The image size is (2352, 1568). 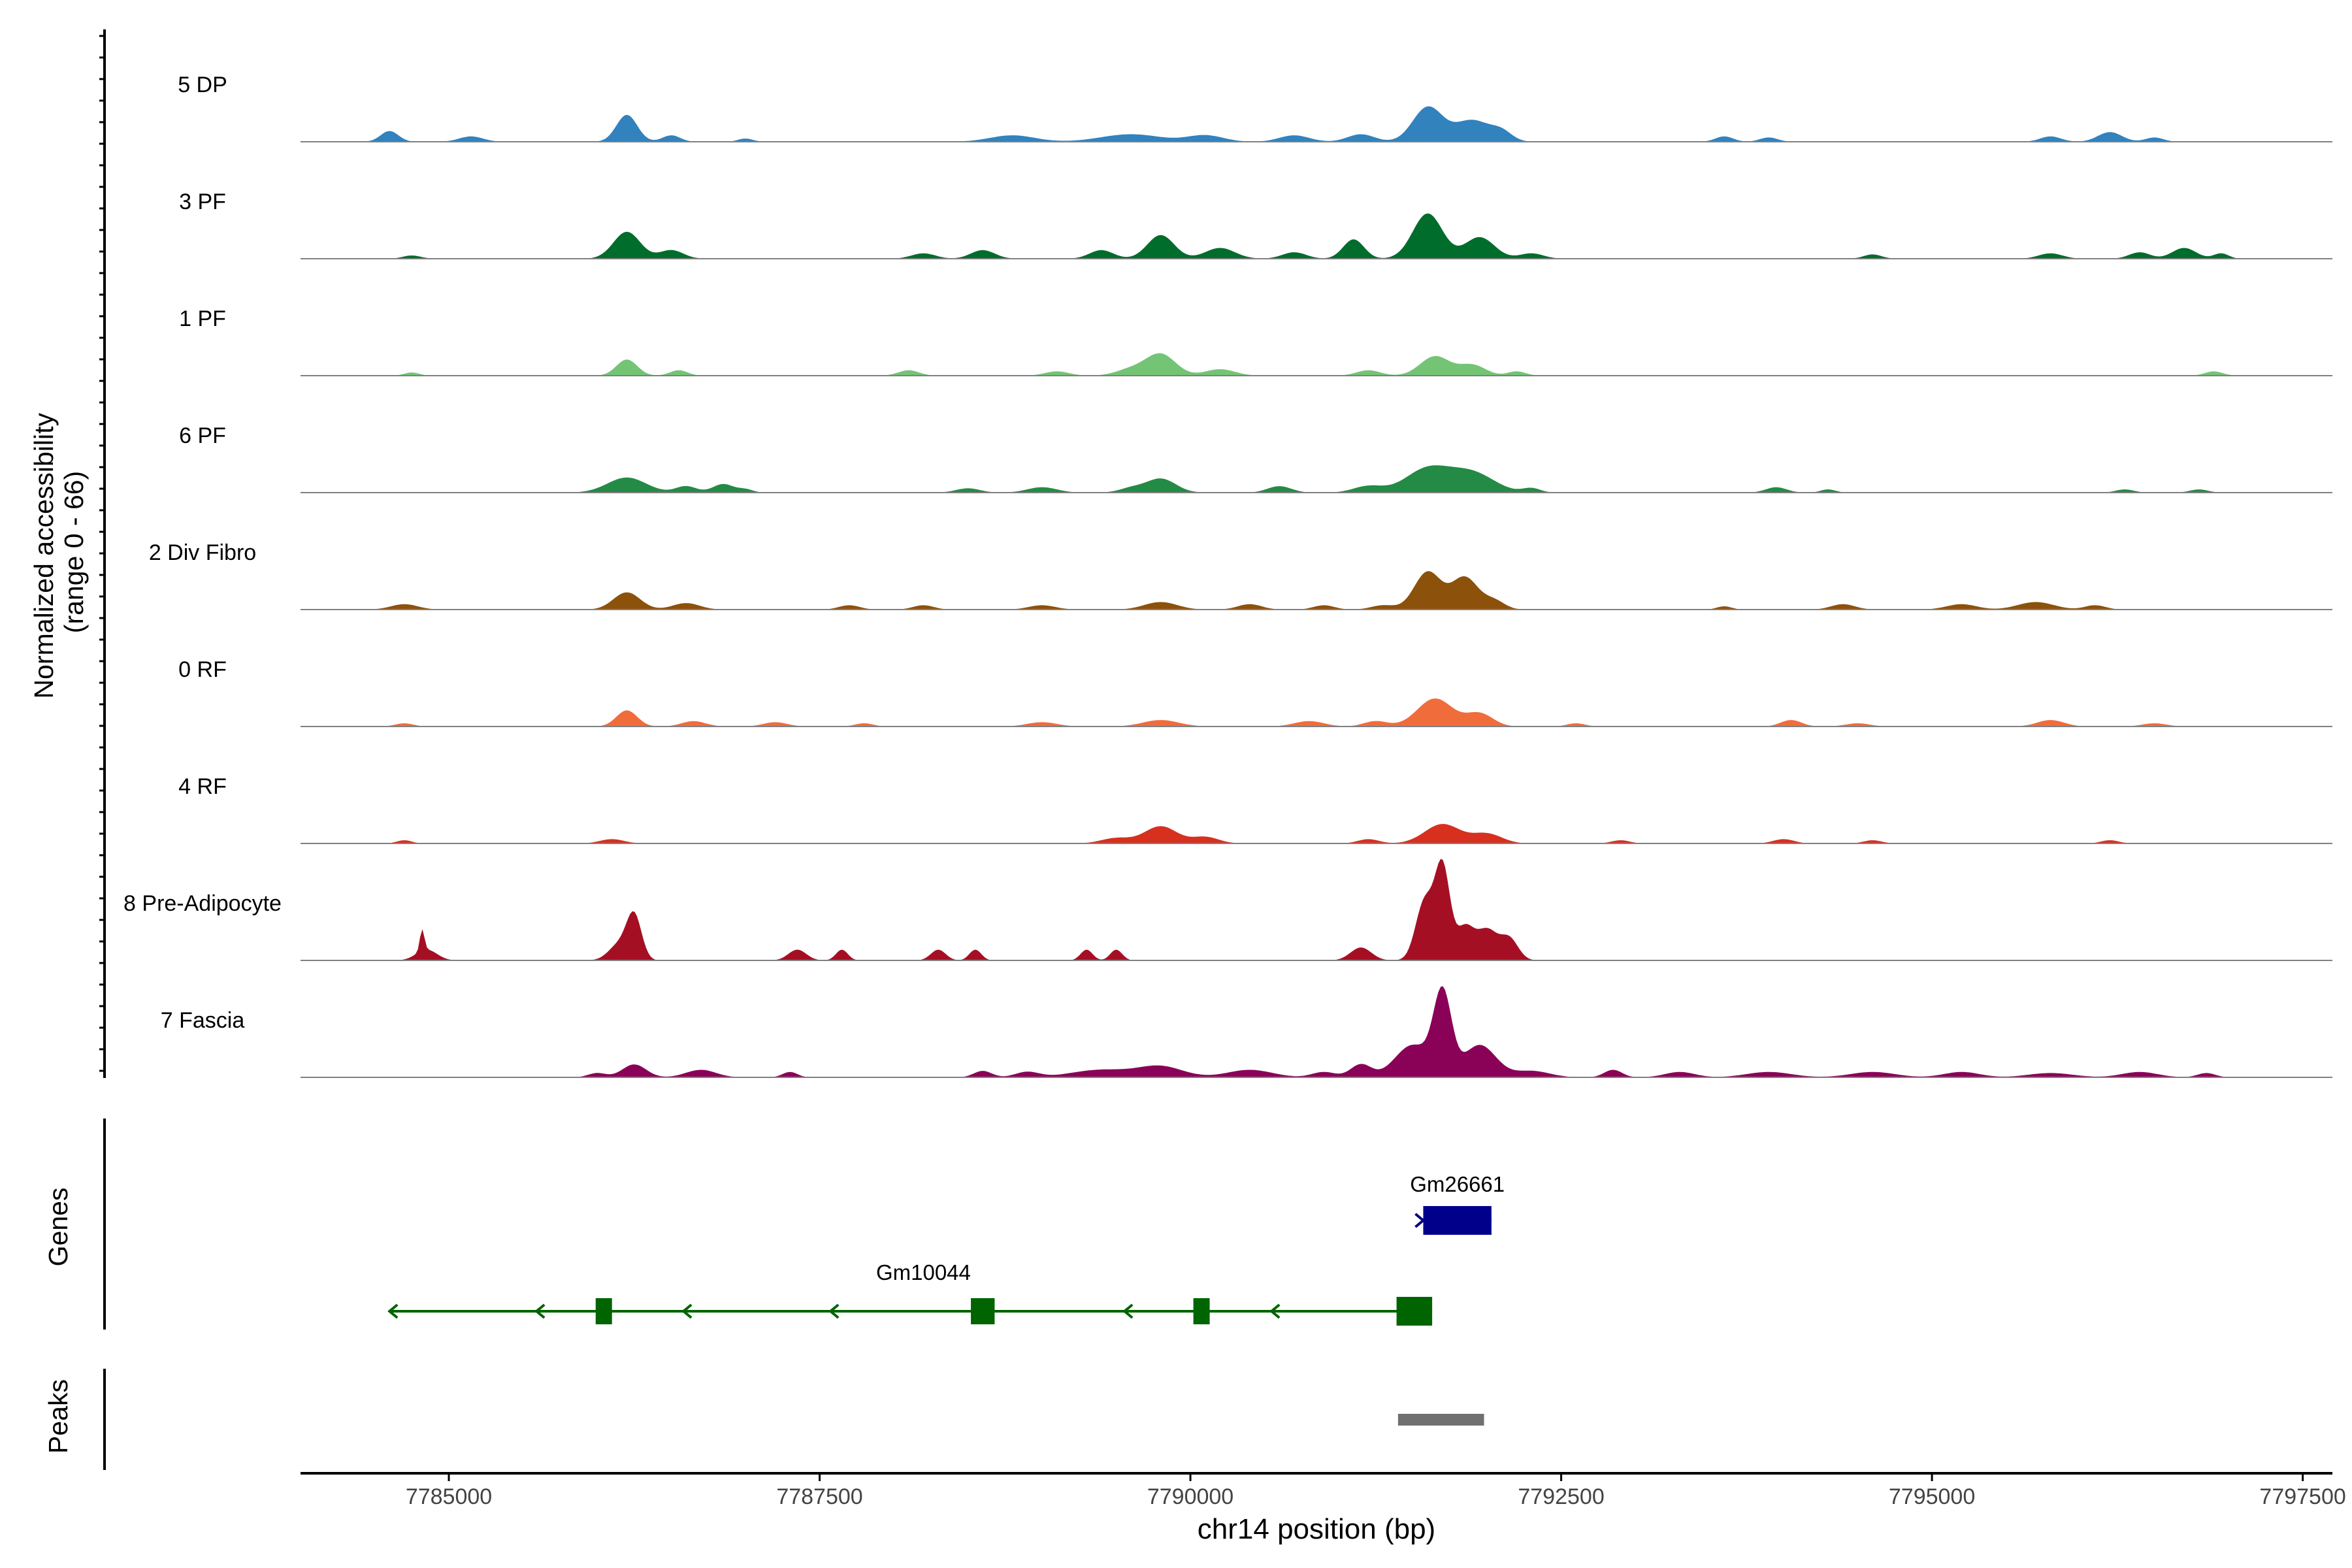 I want to click on gene-Gm10044: Gm10044, so click(x=910, y=1293).